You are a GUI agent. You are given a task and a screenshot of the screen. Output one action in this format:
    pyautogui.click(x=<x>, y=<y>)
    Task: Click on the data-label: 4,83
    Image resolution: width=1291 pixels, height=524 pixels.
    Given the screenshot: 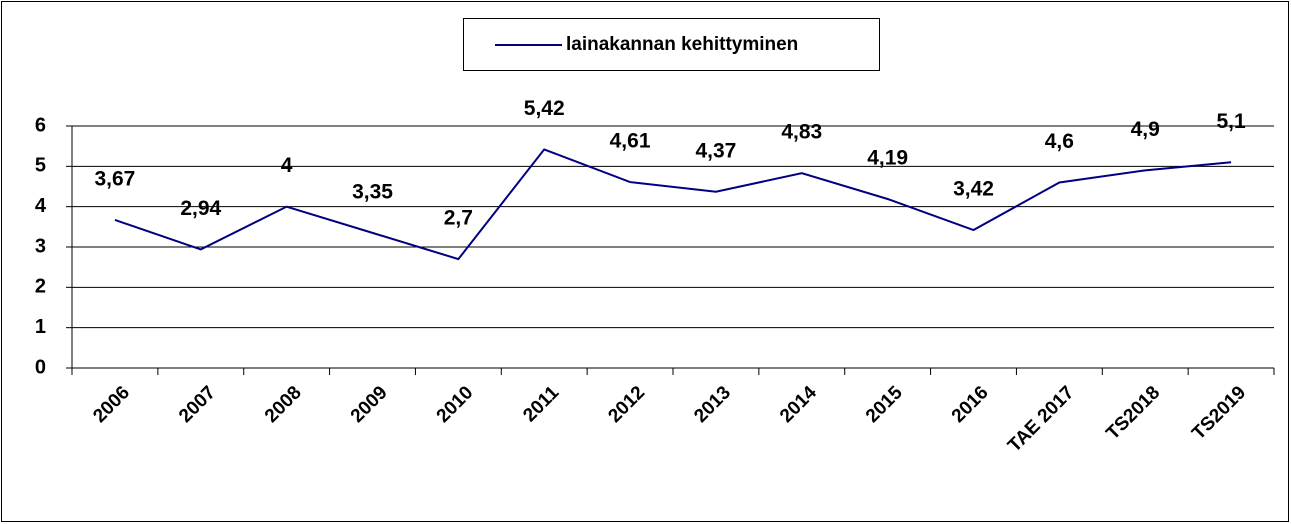 What is the action you would take?
    pyautogui.click(x=801, y=132)
    